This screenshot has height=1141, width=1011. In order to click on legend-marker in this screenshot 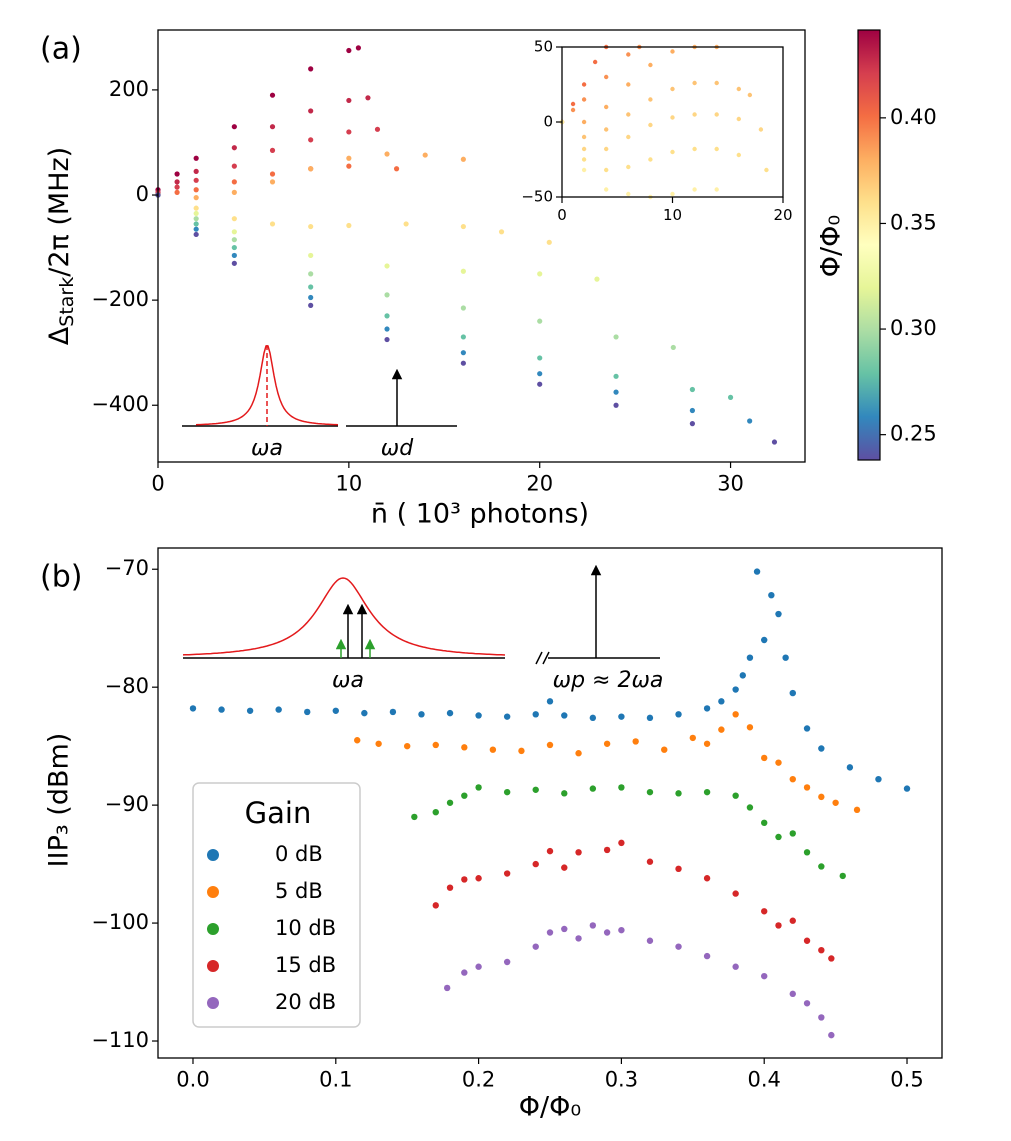, I will do `click(213, 892)`.